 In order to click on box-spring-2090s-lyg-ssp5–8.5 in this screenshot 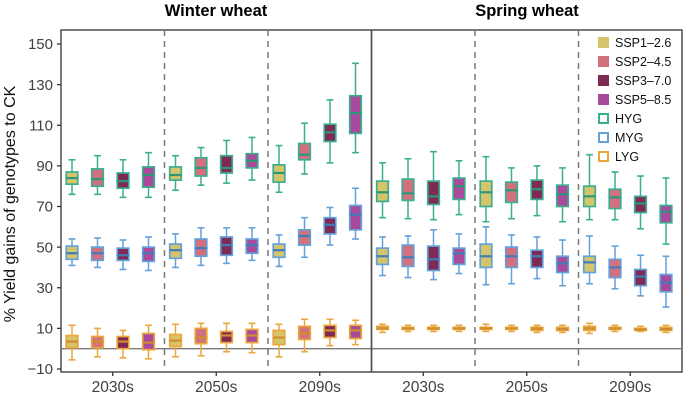, I will do `click(666, 329)`.